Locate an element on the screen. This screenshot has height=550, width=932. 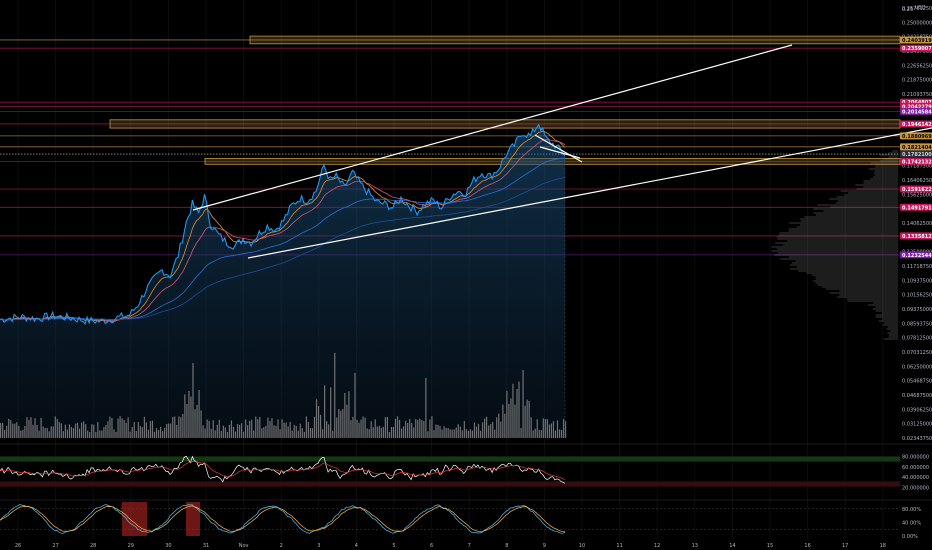
time-tick-label: 12 is located at coordinates (657, 546).